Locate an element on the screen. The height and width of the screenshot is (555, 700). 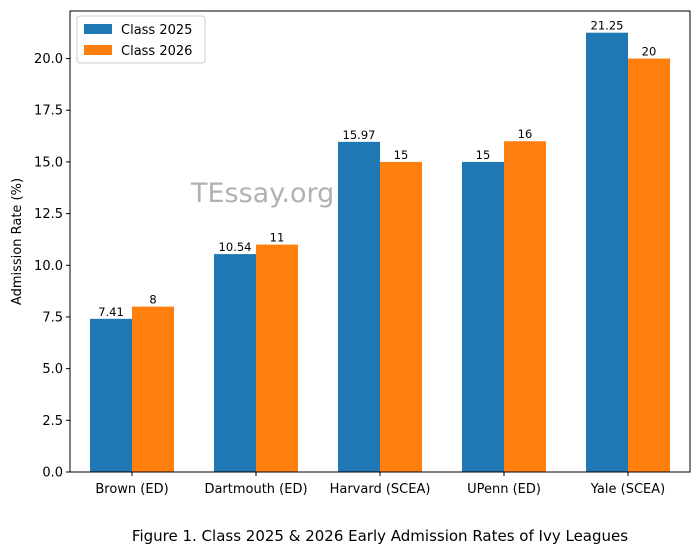
y-tick-label: 7.5 is located at coordinates (52, 317).